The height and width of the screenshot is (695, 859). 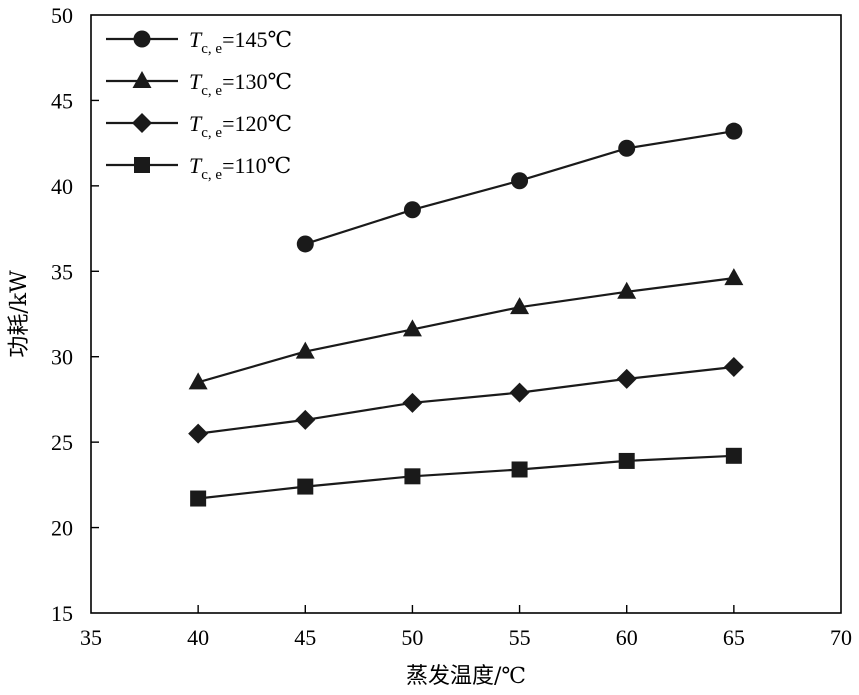 What do you see at coordinates (62, 186) in the screenshot?
I see `y-tick-label: 40` at bounding box center [62, 186].